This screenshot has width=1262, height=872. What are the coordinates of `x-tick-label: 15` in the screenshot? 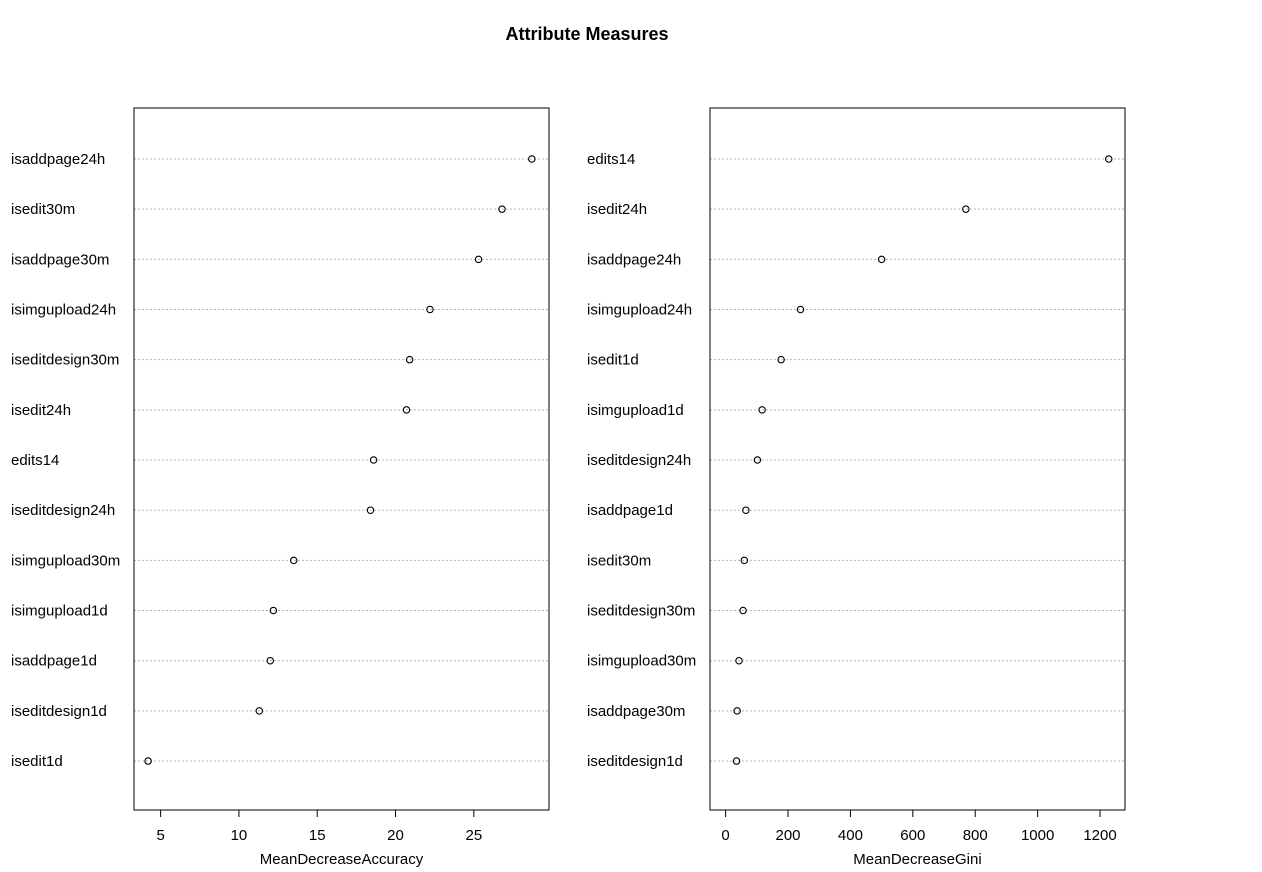 It's located at (317, 835).